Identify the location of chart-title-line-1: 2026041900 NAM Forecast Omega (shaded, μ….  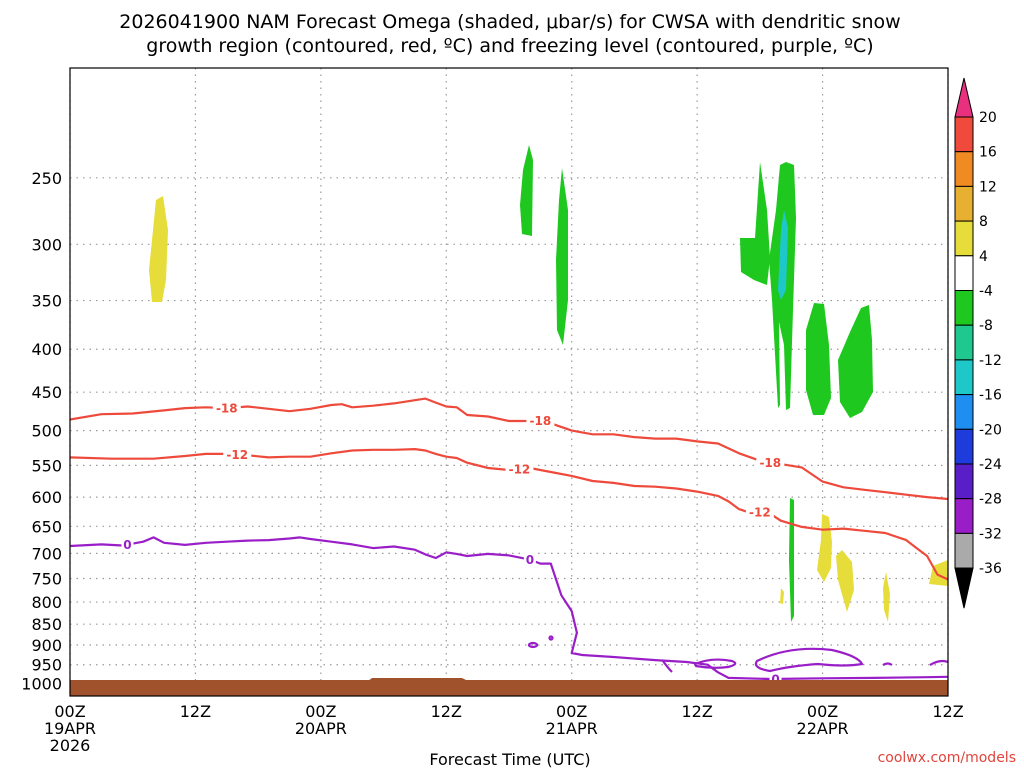
(509, 22).